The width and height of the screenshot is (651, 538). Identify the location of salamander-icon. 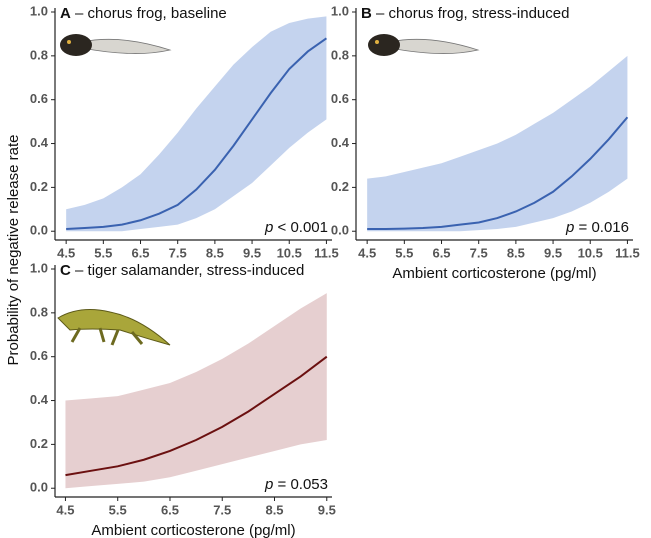
(114, 327).